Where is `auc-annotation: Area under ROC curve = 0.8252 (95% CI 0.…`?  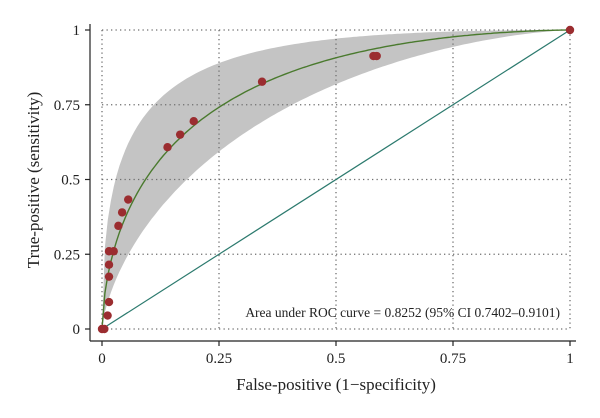
auc-annotation: Area under ROC curve = 0.8252 (95% CI 0.… is located at coordinates (402, 312).